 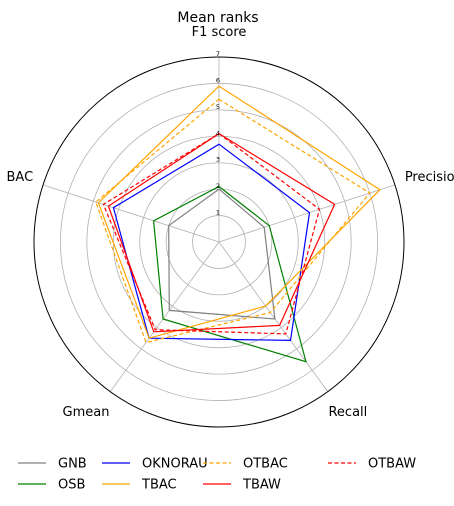 What do you see at coordinates (217, 18) in the screenshot?
I see `chart-title: Mean ranks` at bounding box center [217, 18].